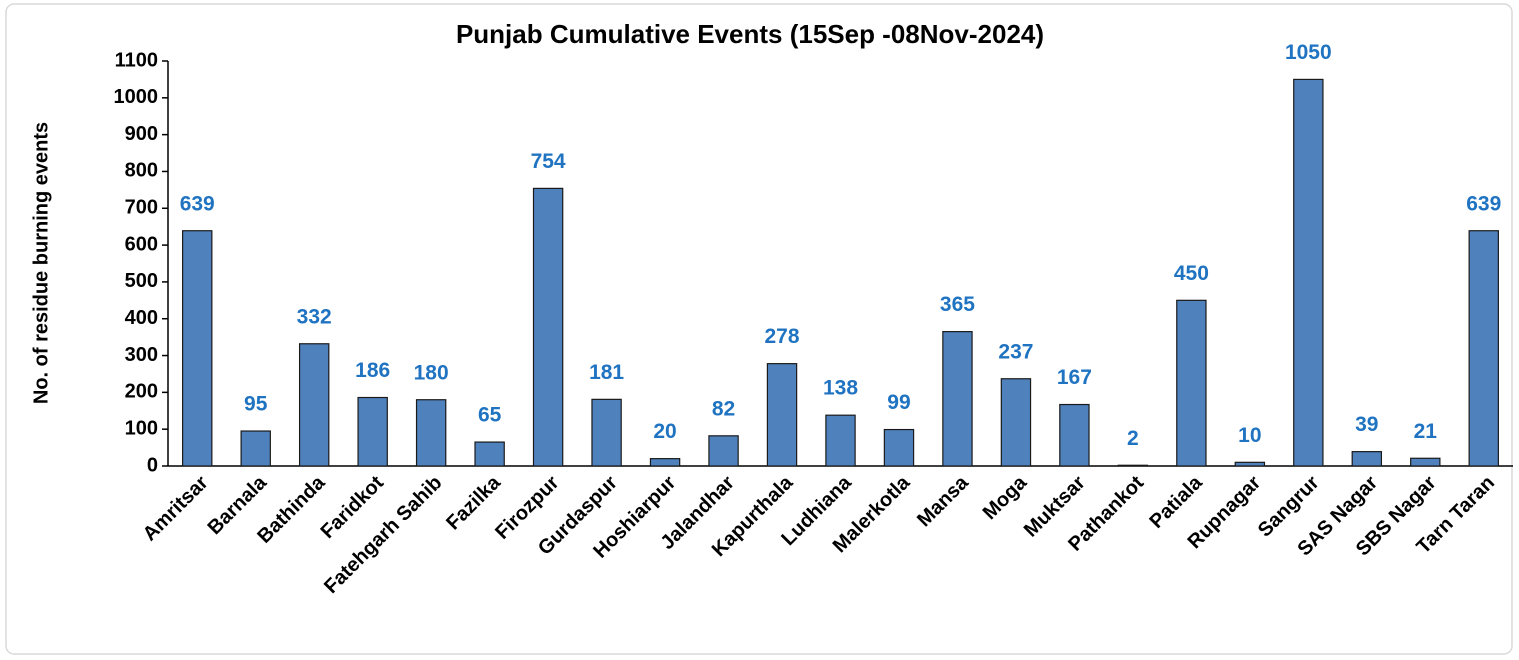  What do you see at coordinates (490, 415) in the screenshot?
I see `data-label: 65` at bounding box center [490, 415].